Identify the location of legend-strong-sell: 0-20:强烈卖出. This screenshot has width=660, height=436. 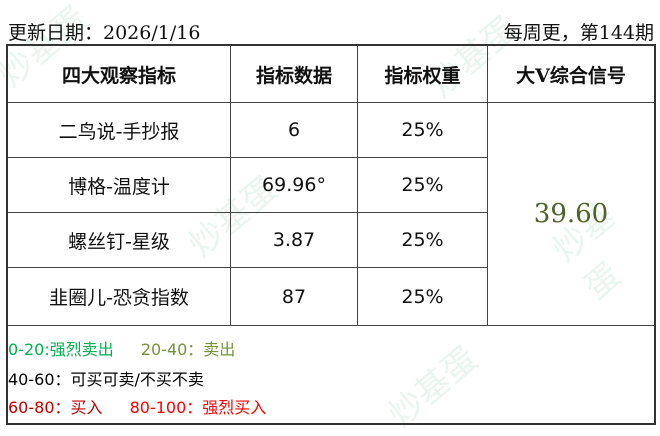
(61, 349).